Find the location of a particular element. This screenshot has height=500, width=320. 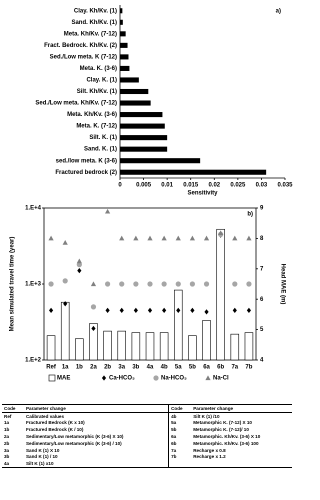

y-tick-label: Sand. Kh/Kv. (1) is located at coordinates (94, 23).